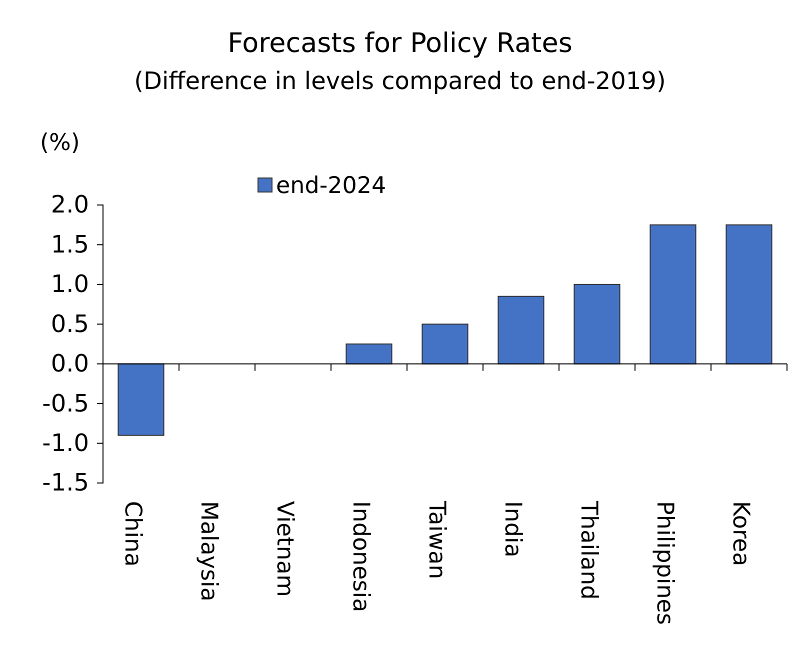  I want to click on chart-title: Forecasts for Policy Rates, so click(400, 43).